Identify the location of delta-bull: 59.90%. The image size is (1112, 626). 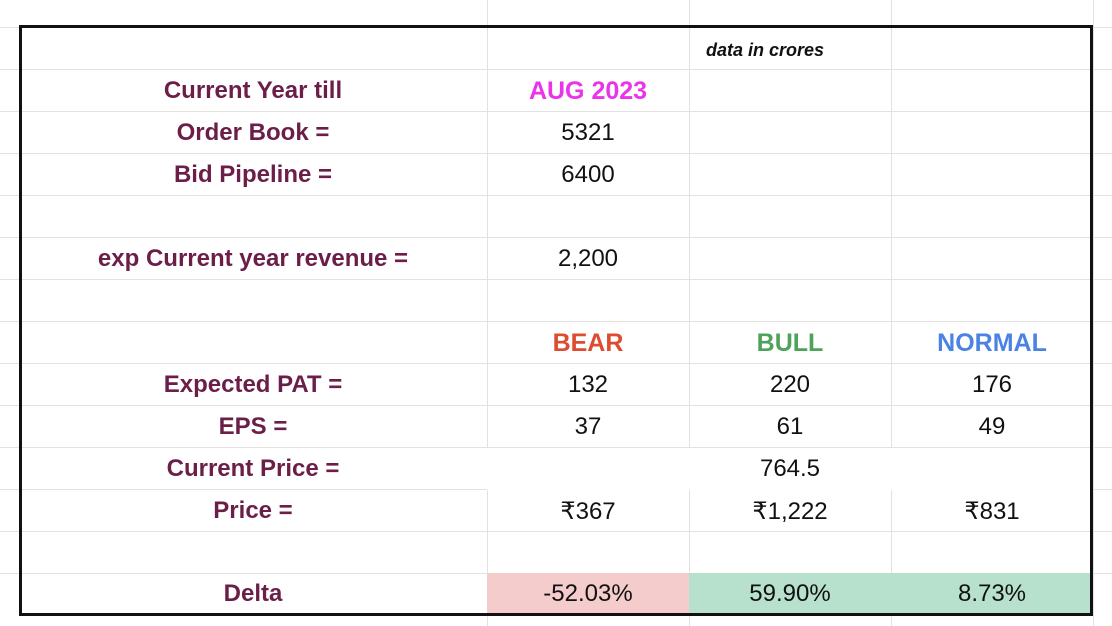
(790, 593).